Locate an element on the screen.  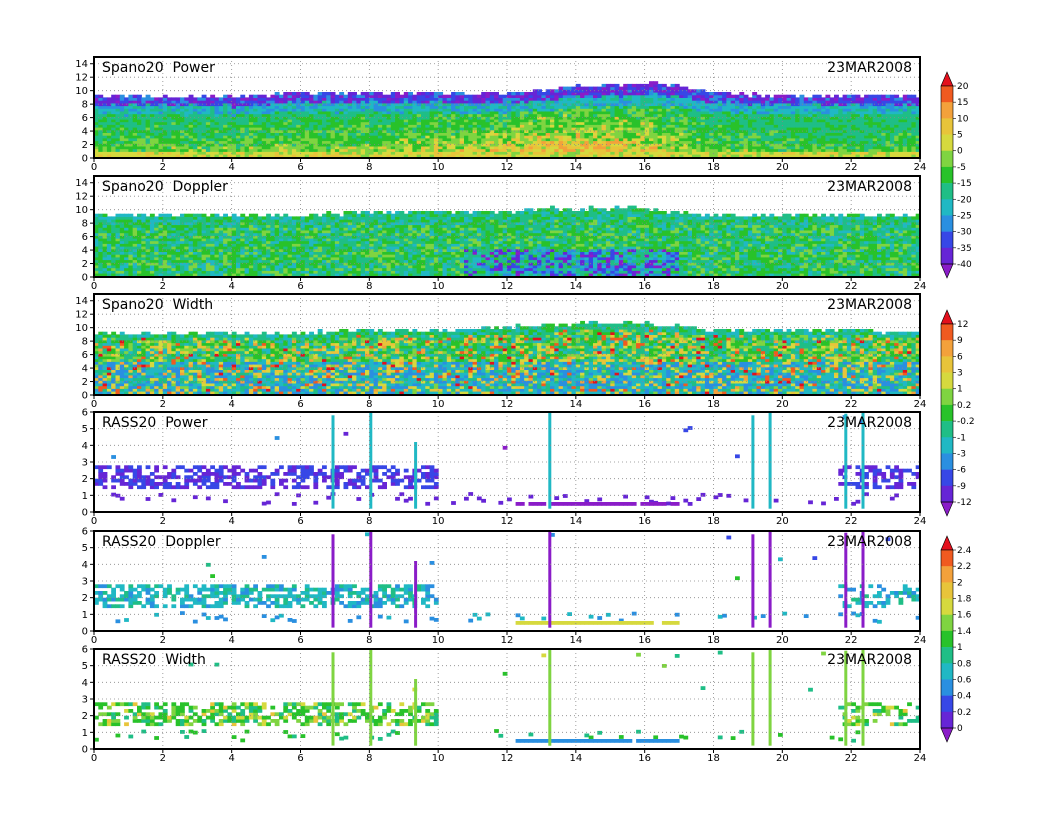
x-tick-label: 18 is located at coordinates (713, 758).